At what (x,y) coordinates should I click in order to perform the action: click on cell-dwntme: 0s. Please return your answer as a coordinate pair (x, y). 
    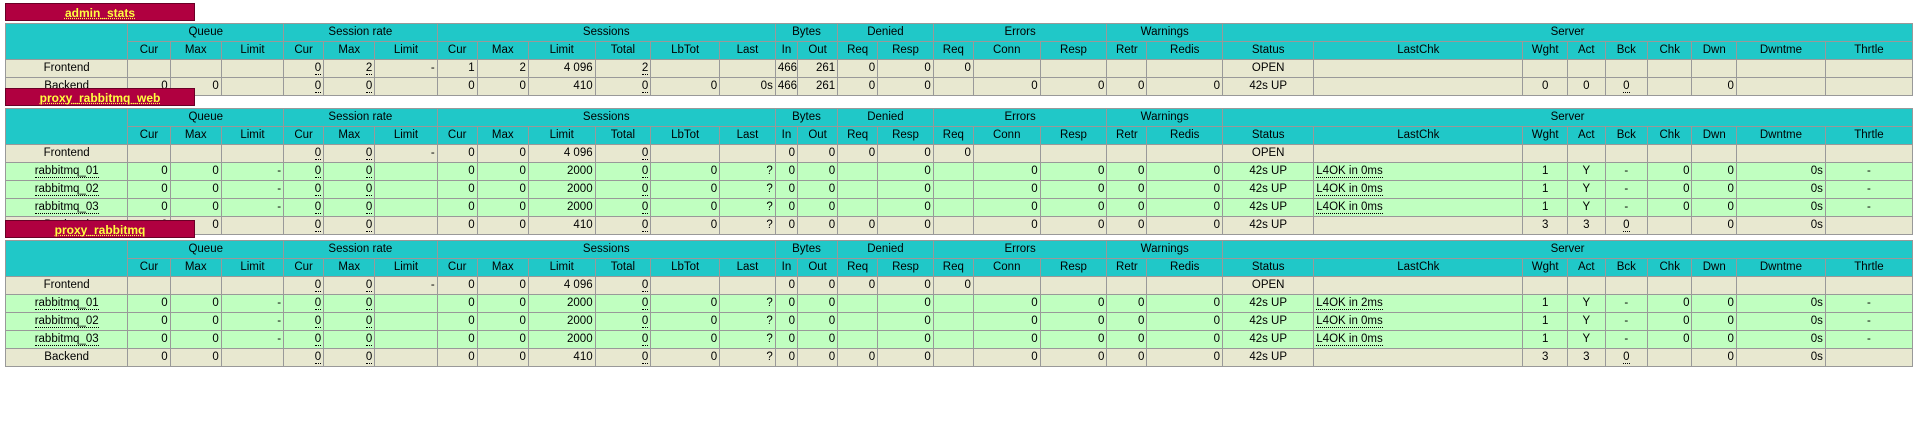
    Looking at the image, I should click on (1780, 321).